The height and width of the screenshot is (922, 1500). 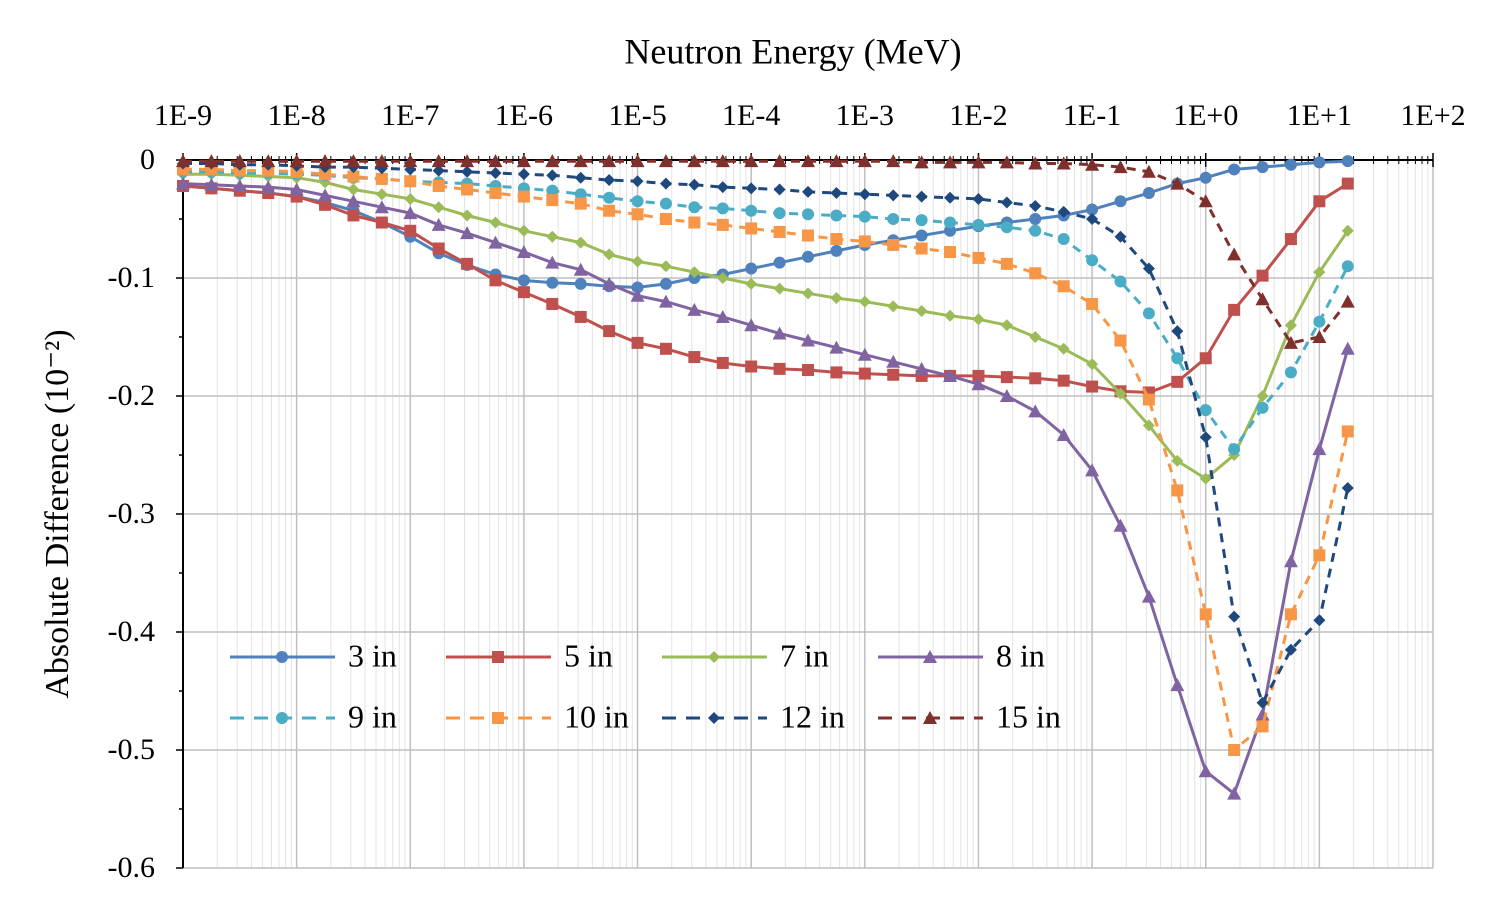 I want to click on legend-label: 8 in, so click(x=1020, y=655).